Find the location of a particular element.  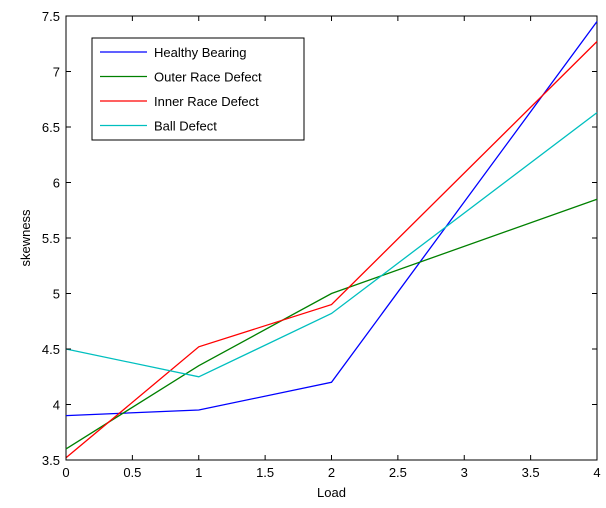

x-tick-label: 1.5 is located at coordinates (265, 472).